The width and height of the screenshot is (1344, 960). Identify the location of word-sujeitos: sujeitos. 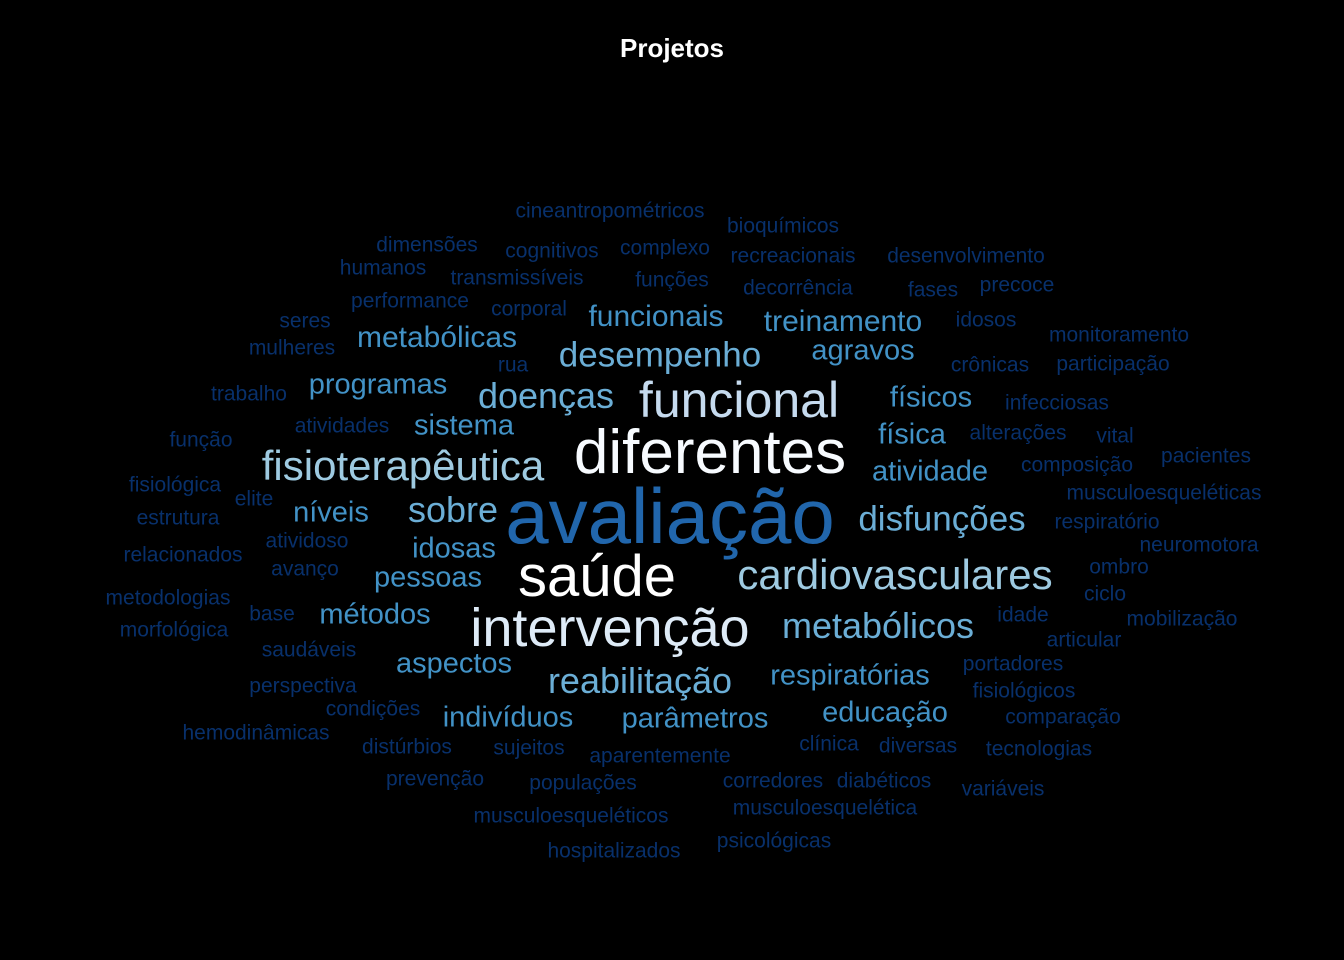
(529, 748).